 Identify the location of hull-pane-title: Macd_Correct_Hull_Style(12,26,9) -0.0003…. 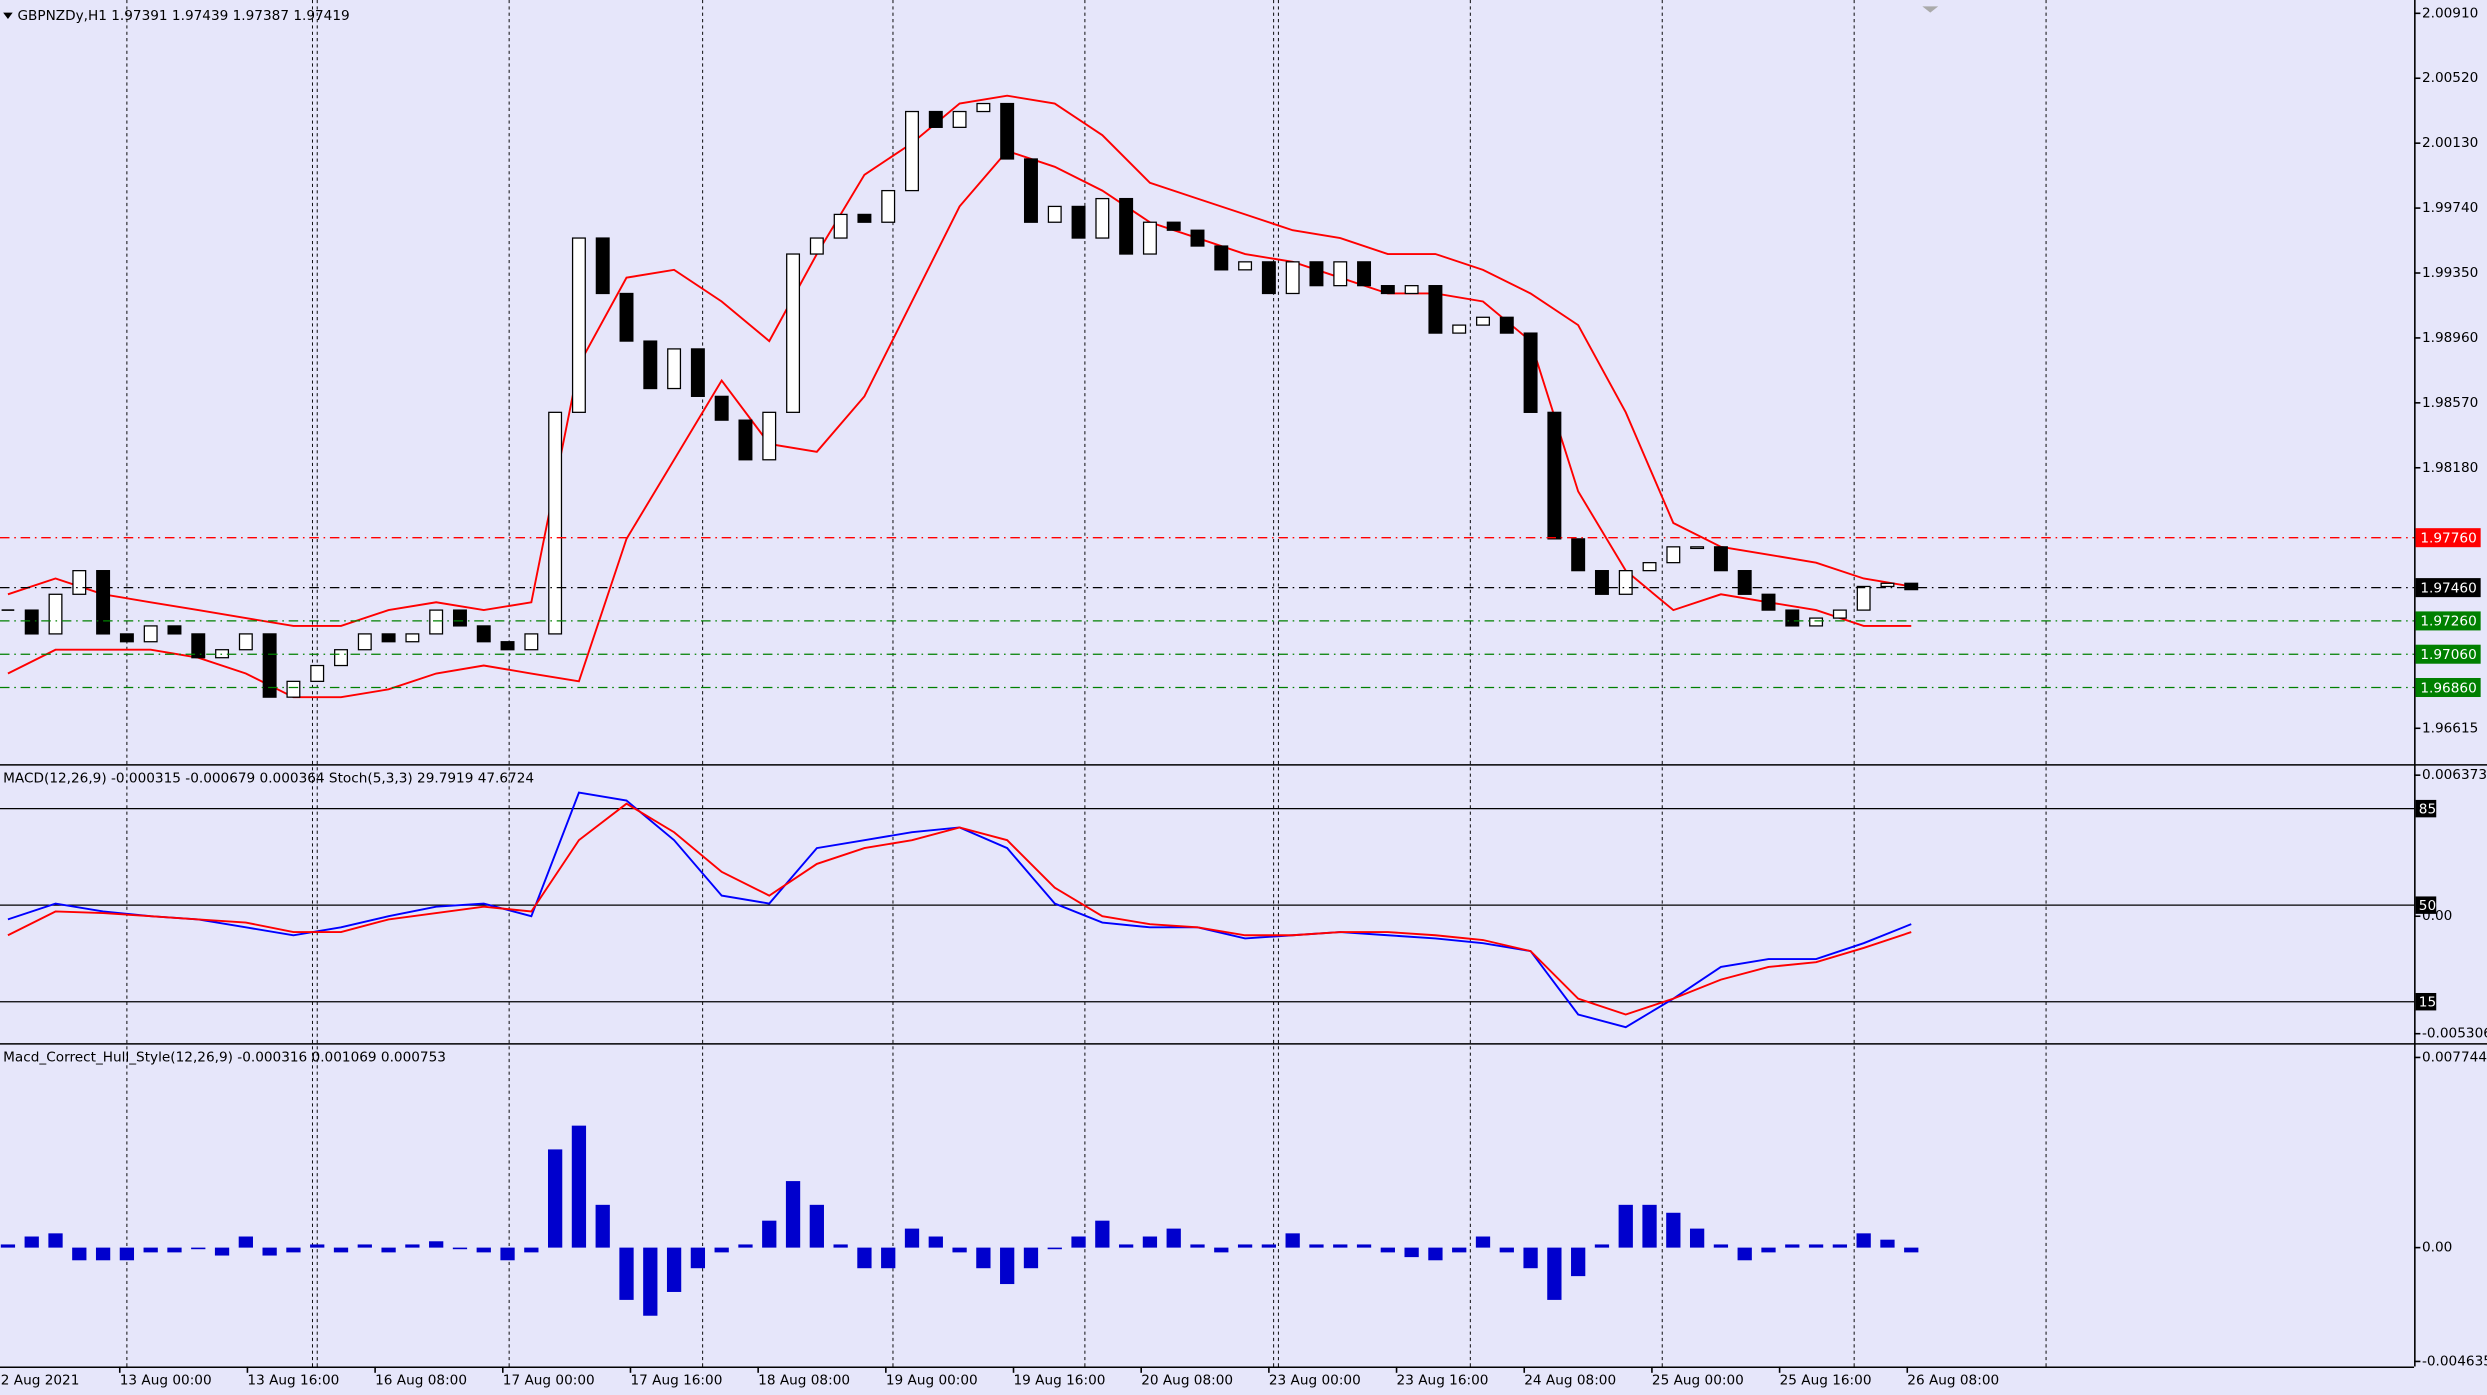
(224, 1057).